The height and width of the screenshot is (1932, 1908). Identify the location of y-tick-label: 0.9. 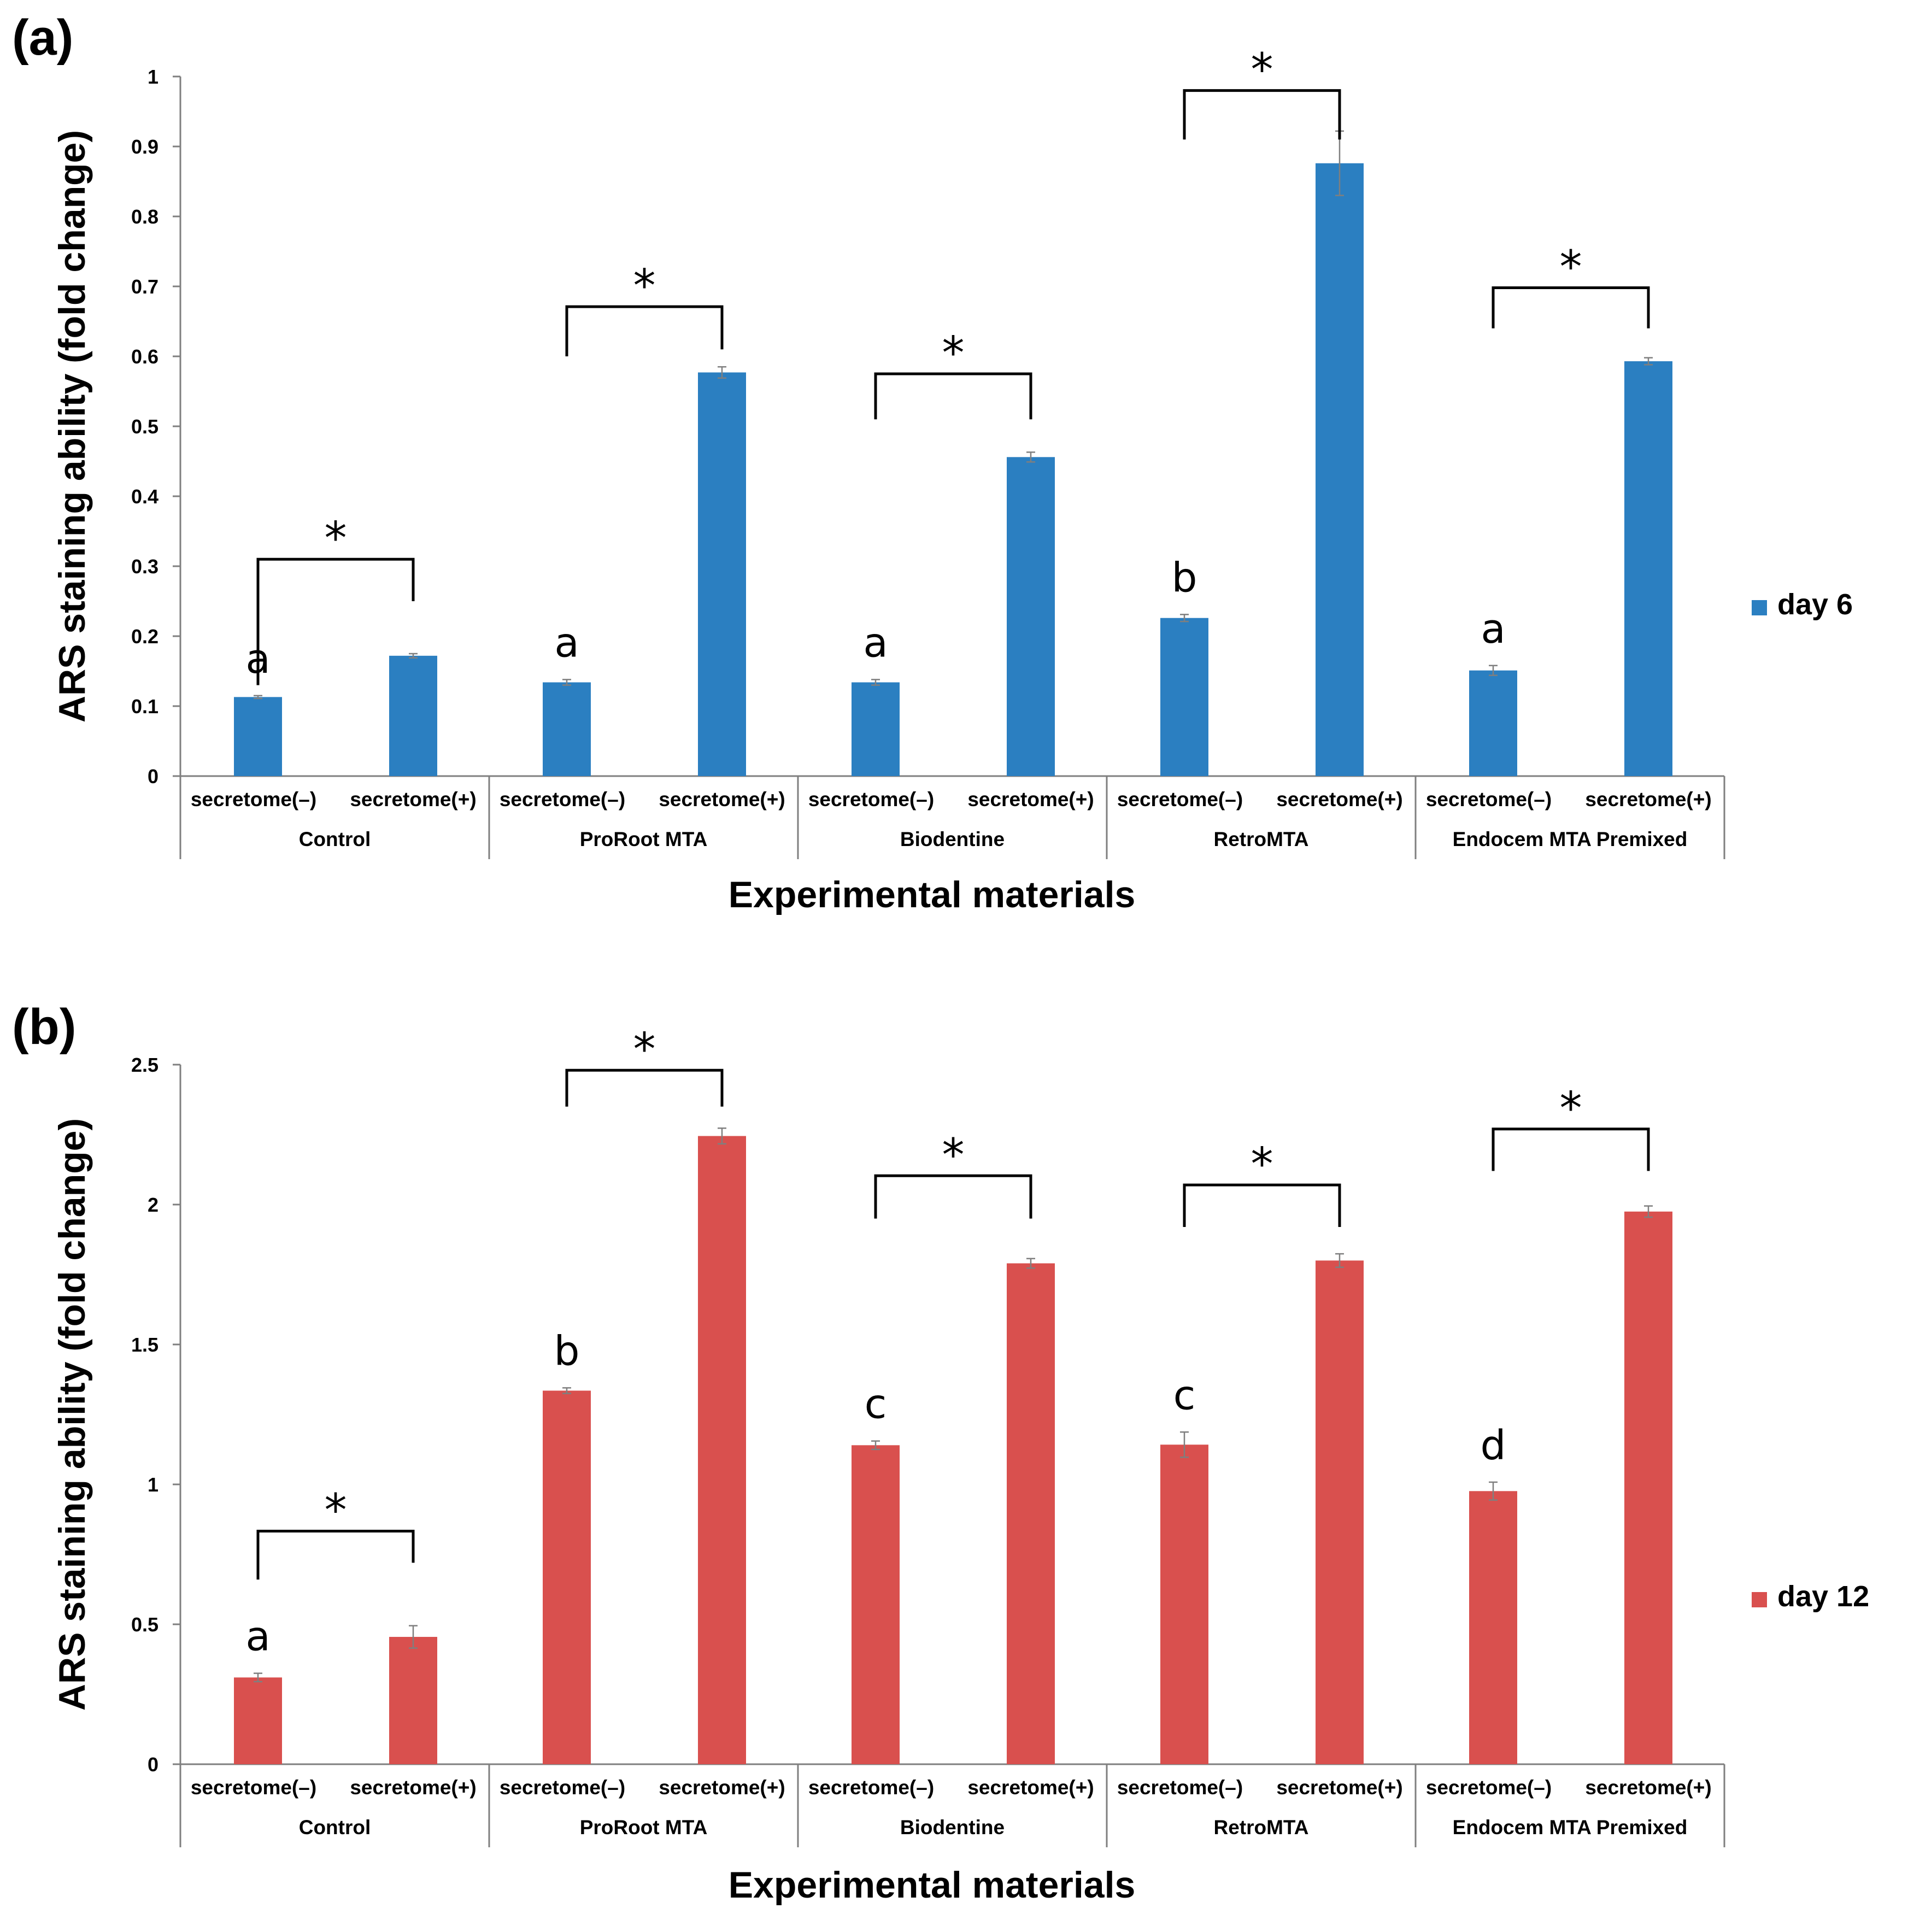
(144, 147).